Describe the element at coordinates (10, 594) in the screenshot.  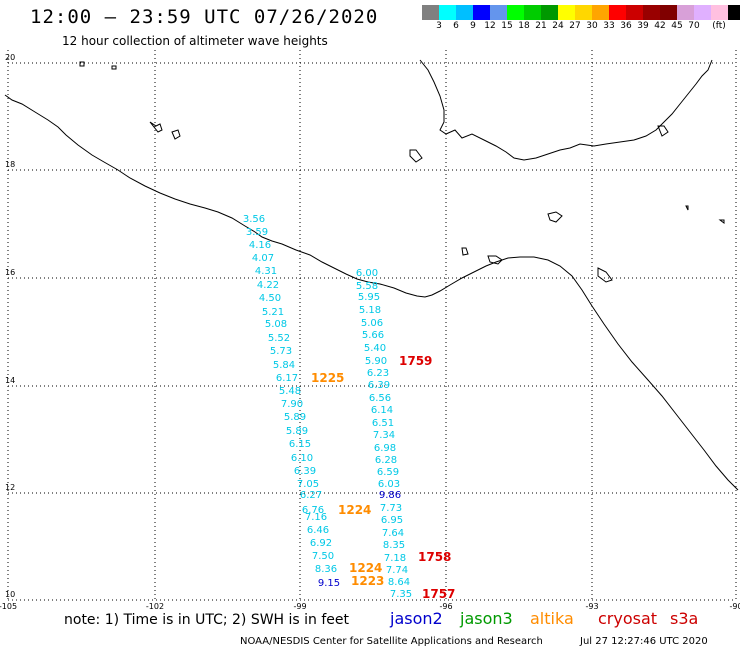
I see `latitude-label: 10` at that location.